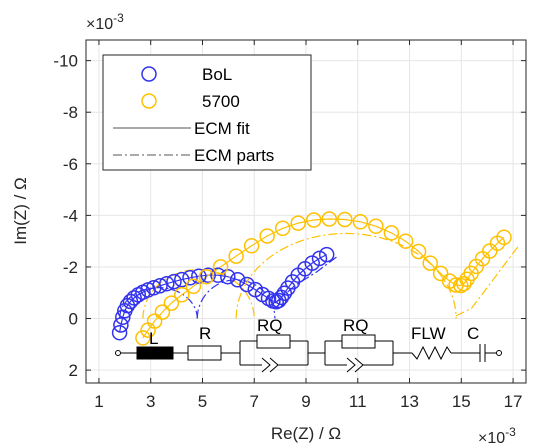  What do you see at coordinates (513, 401) in the screenshot?
I see `x-tick-label: 17` at bounding box center [513, 401].